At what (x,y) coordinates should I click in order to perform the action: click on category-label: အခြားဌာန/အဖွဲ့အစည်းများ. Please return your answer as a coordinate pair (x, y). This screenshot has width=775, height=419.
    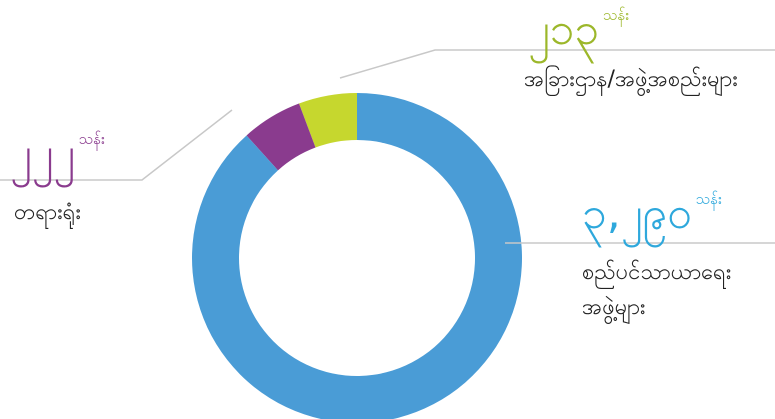
    Looking at the image, I should click on (631, 79).